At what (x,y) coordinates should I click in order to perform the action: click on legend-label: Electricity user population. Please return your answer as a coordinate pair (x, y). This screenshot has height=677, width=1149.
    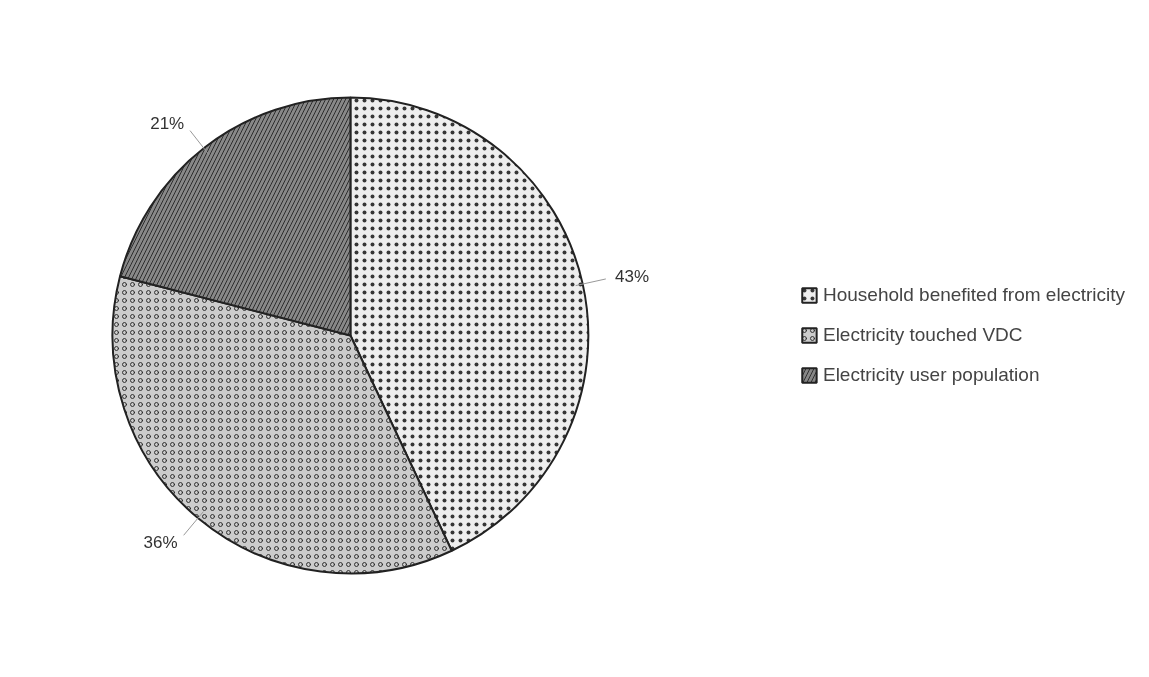
    Looking at the image, I should click on (931, 375).